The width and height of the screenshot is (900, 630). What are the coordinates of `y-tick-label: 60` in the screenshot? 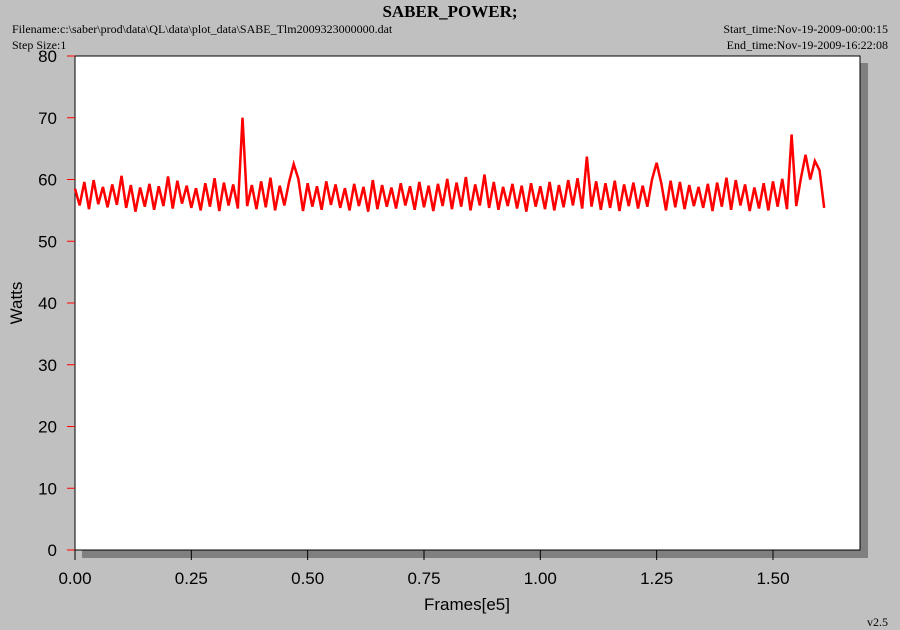 It's located at (47, 180).